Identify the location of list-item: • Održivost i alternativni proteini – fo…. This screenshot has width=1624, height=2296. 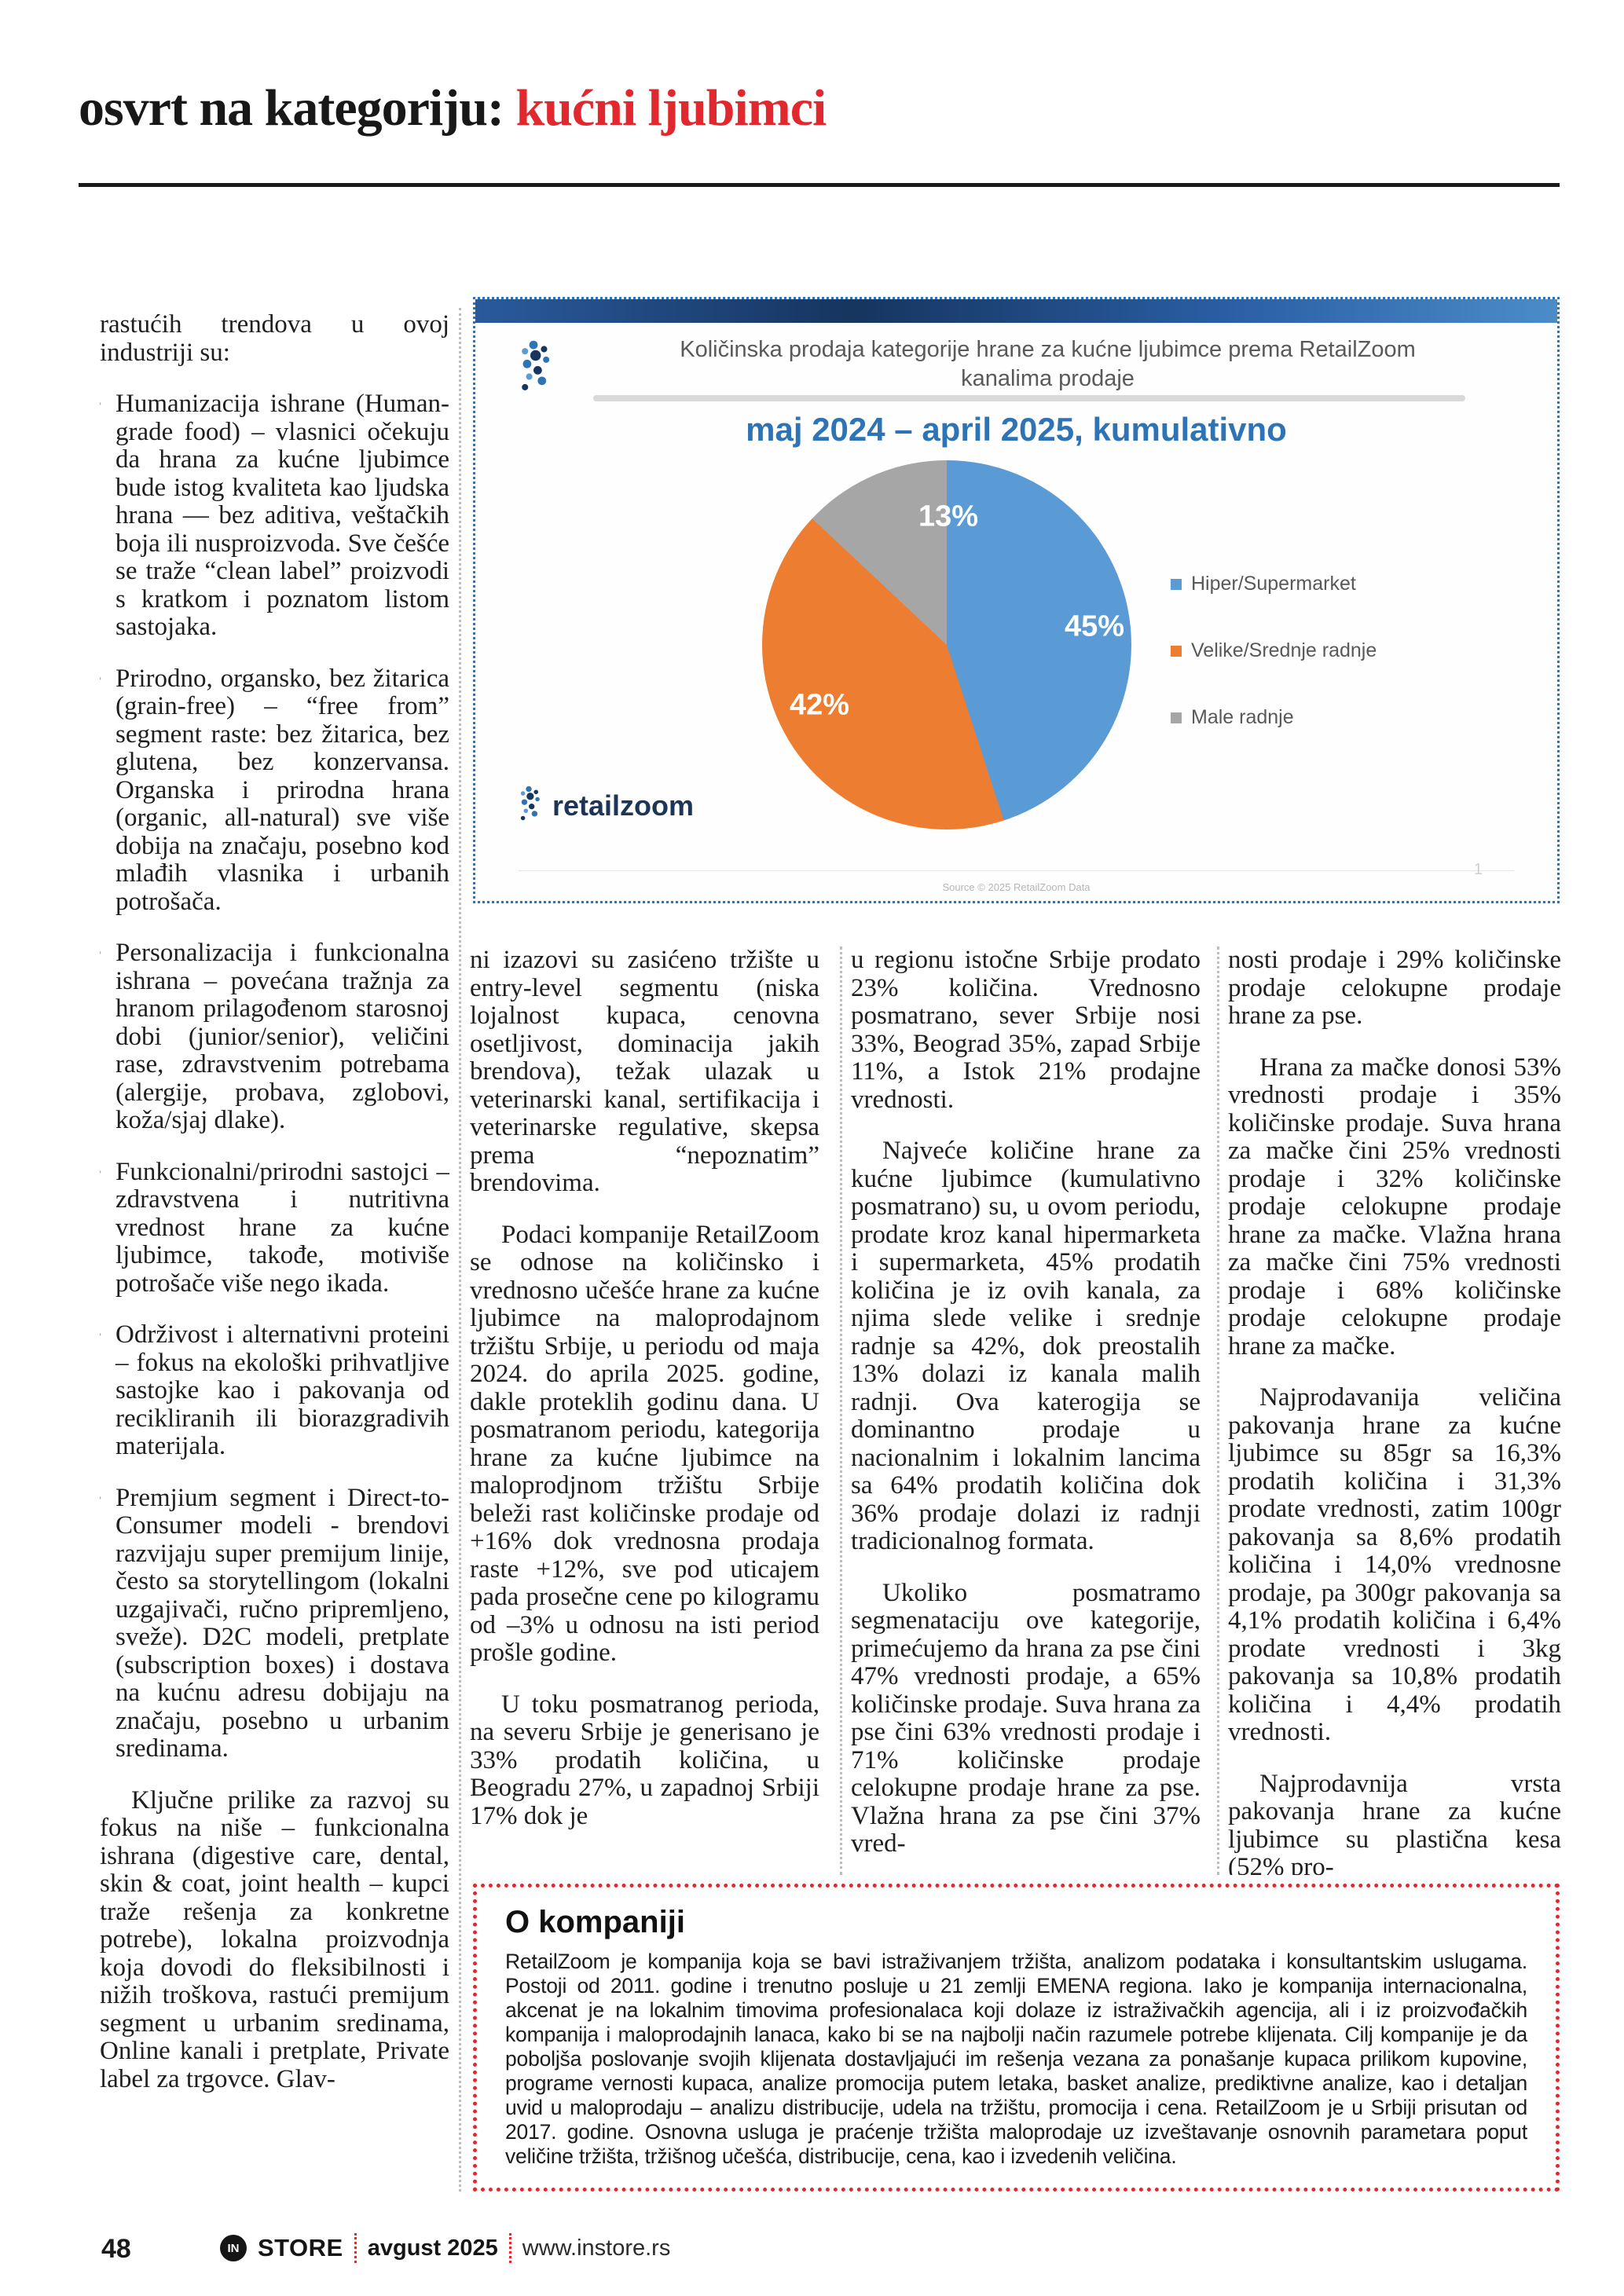
(274, 1390).